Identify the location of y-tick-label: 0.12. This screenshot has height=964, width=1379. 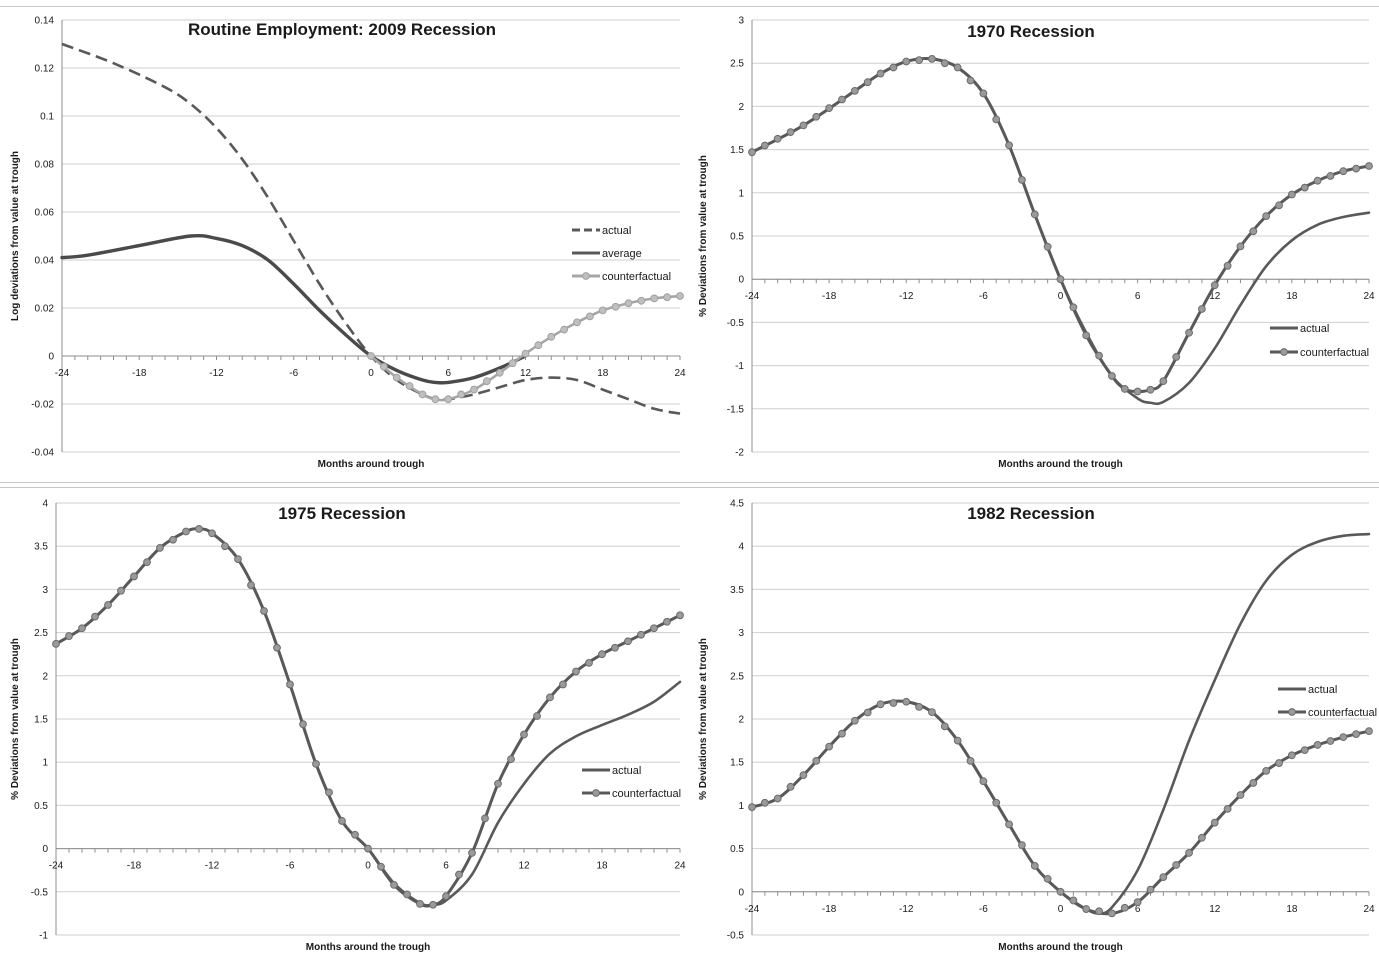
(45, 69).